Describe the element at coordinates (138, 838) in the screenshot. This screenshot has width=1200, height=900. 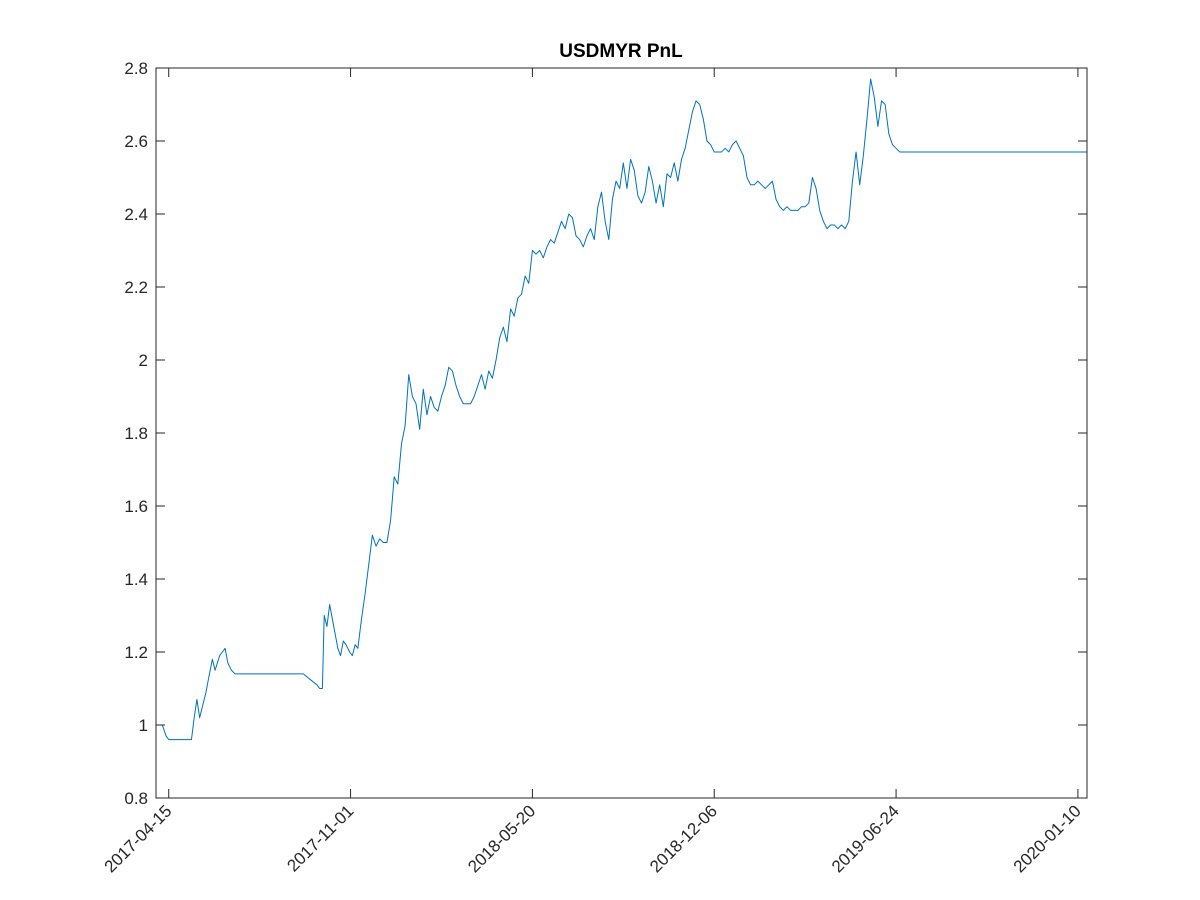
I see `x-tick-label: 2017-04-15` at that location.